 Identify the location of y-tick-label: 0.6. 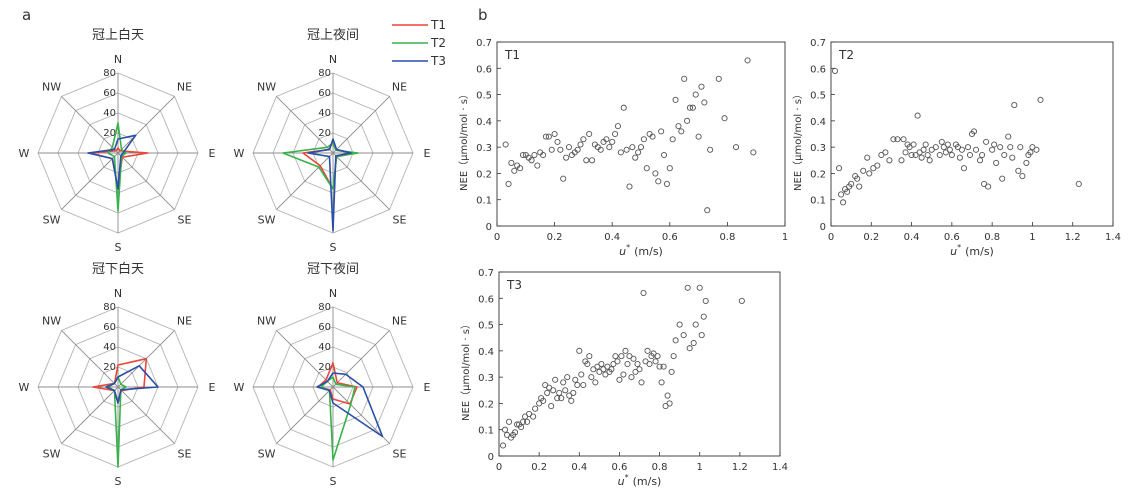
(818, 69).